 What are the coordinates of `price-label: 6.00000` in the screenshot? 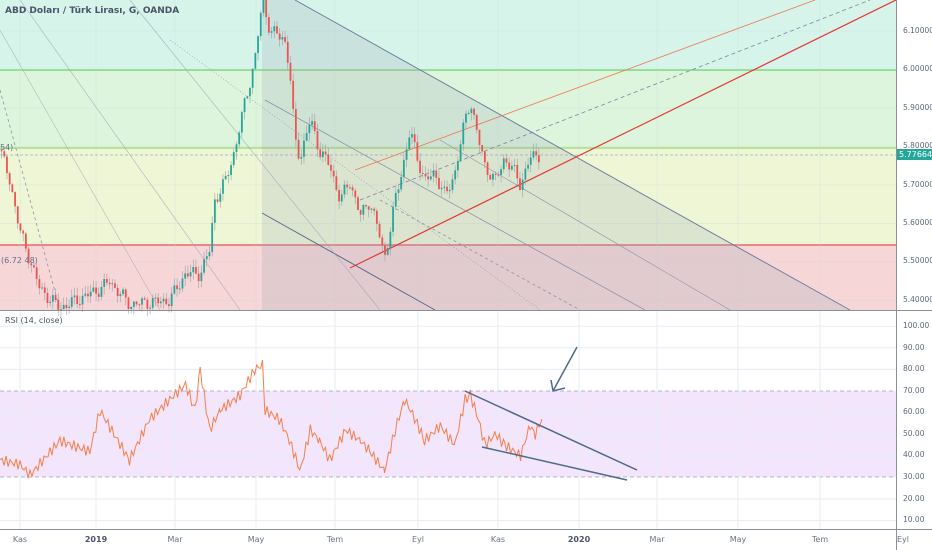 It's located at (917, 68).